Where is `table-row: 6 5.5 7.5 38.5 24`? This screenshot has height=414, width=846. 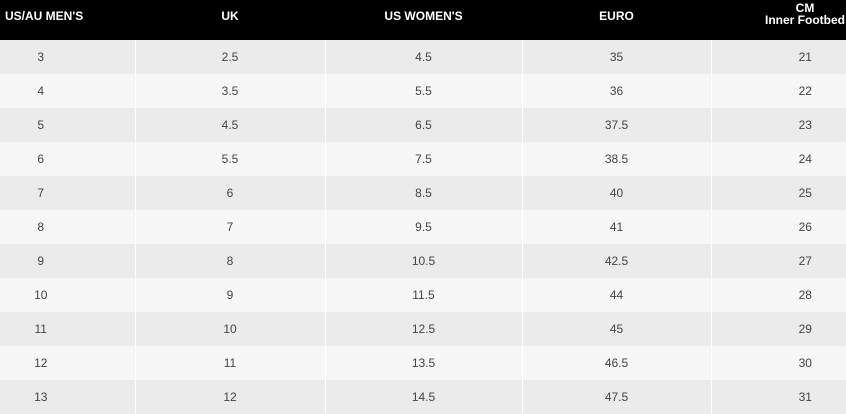
table-row: 6 5.5 7.5 38.5 24 is located at coordinates (423, 159).